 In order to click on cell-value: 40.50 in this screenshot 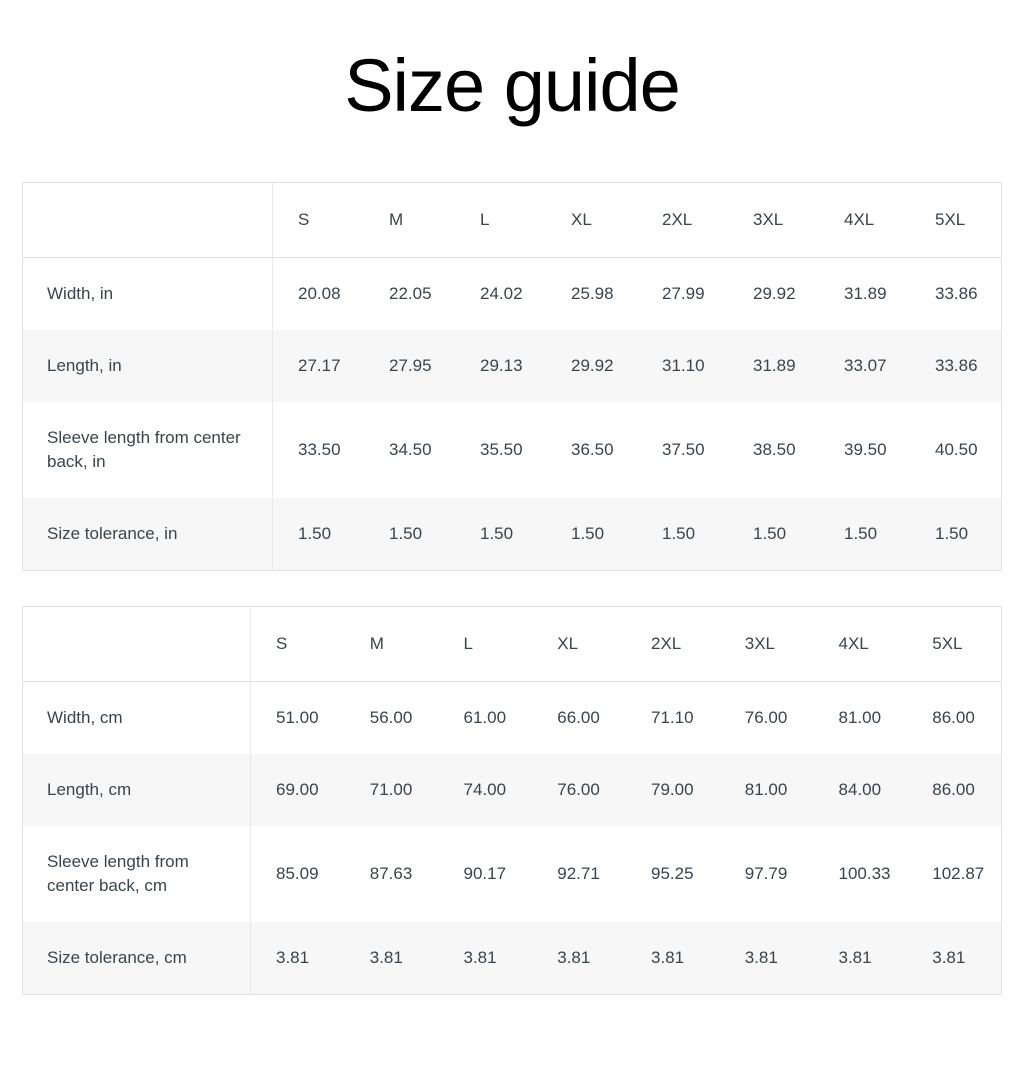, I will do `click(956, 450)`.